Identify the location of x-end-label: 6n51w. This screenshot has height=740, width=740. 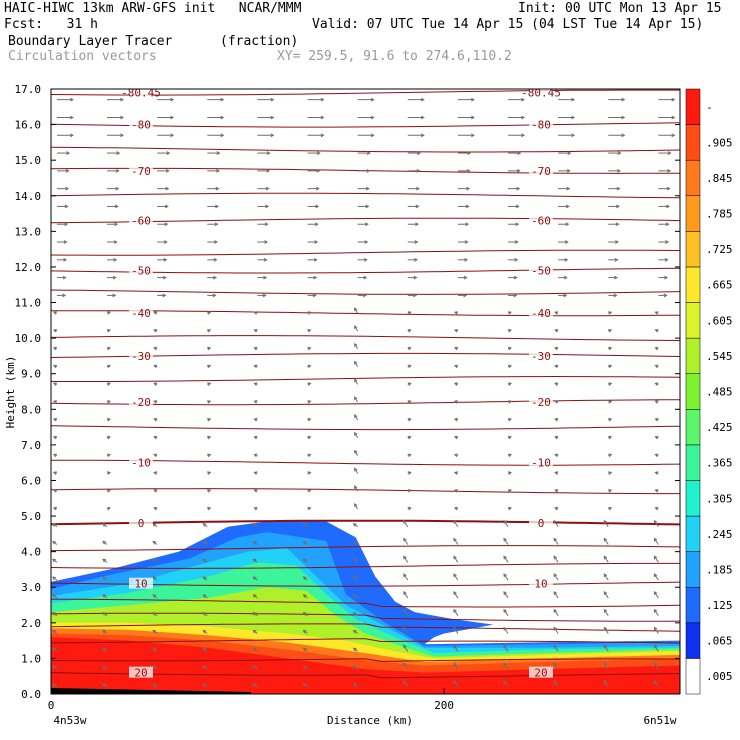
(659, 720).